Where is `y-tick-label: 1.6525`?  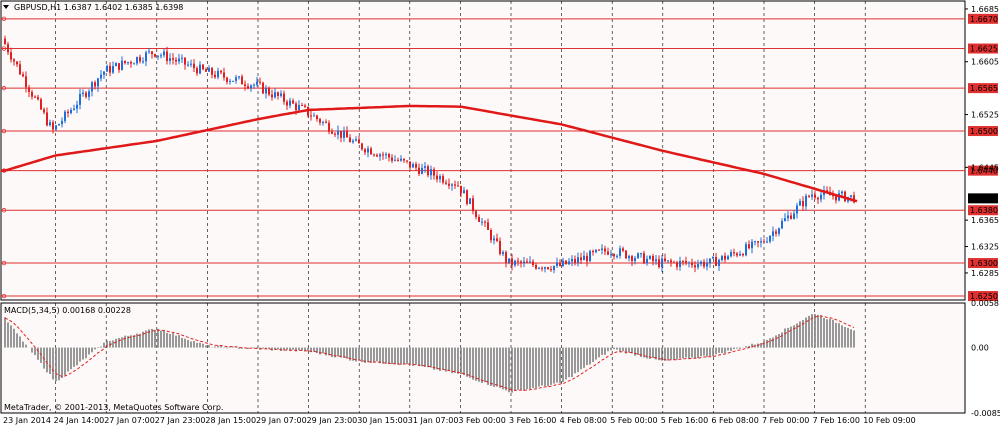
y-tick-label: 1.6525 is located at coordinates (985, 115).